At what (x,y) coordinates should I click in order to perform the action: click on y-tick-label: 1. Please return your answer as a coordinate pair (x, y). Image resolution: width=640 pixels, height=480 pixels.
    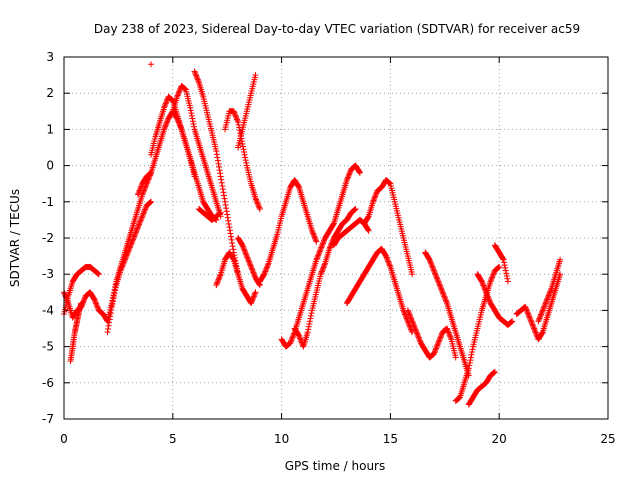
    Looking at the image, I should click on (50, 129).